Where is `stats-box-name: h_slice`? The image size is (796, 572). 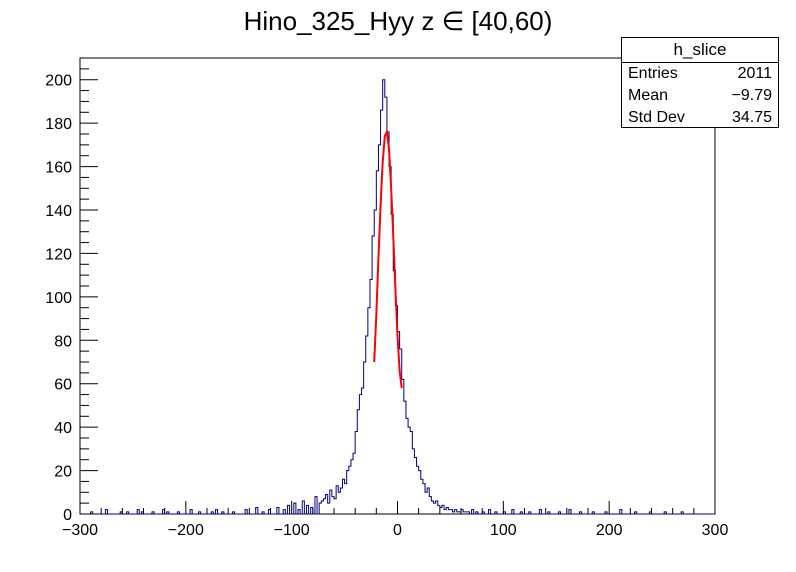 stats-box-name: h_slice is located at coordinates (700, 50).